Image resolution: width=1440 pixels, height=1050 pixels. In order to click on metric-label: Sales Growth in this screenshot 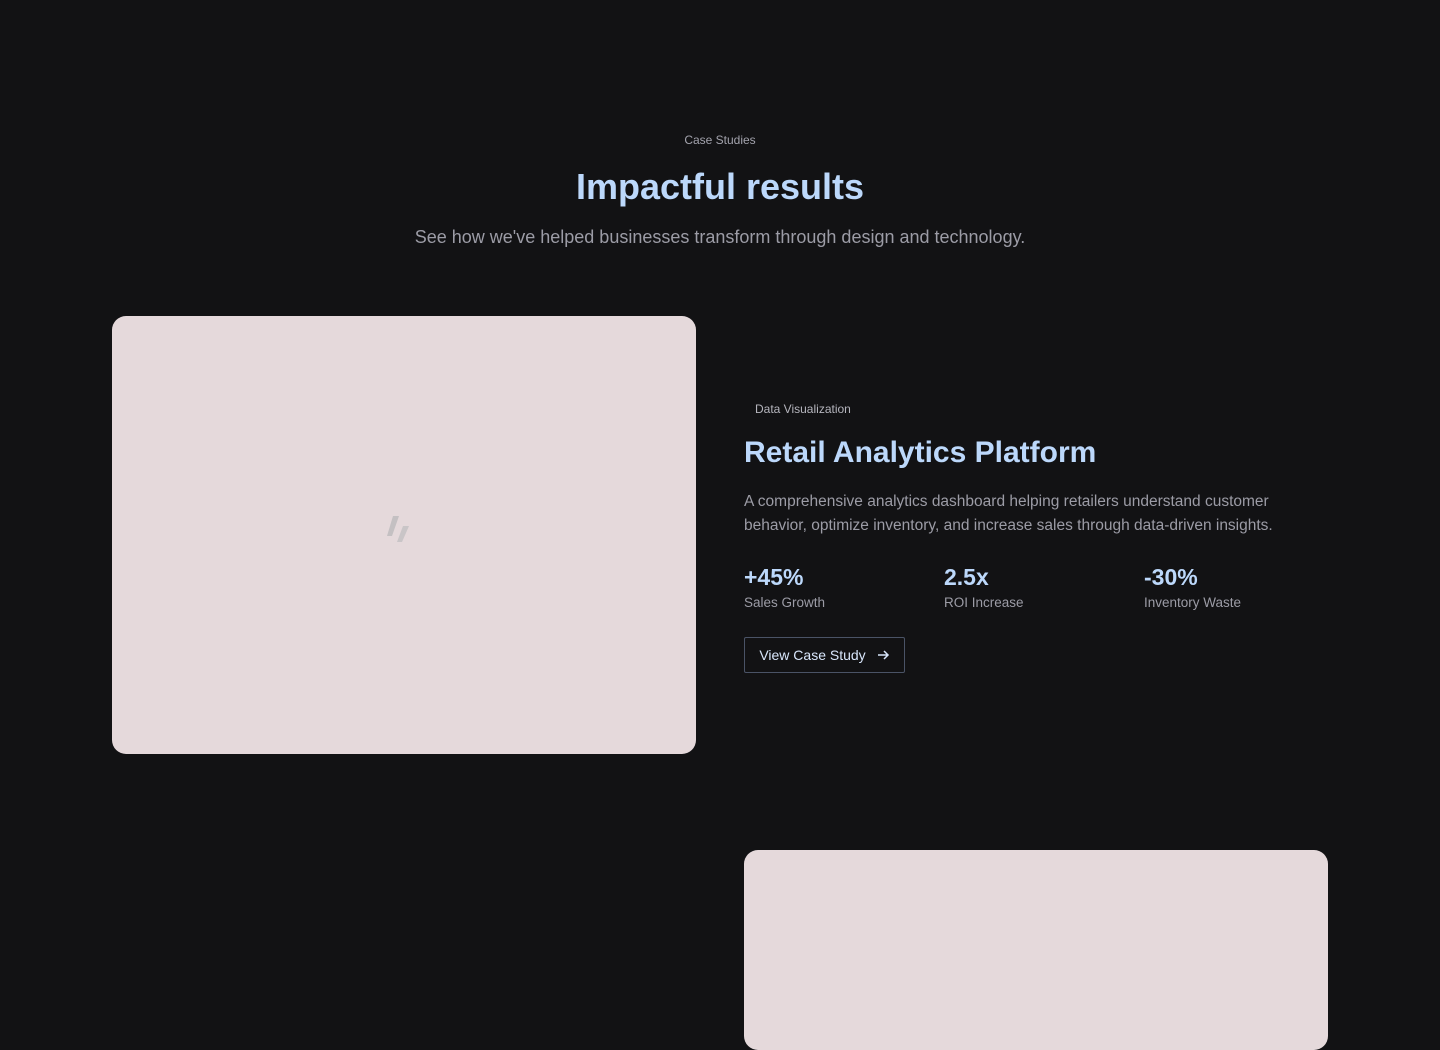, I will do `click(785, 602)`.